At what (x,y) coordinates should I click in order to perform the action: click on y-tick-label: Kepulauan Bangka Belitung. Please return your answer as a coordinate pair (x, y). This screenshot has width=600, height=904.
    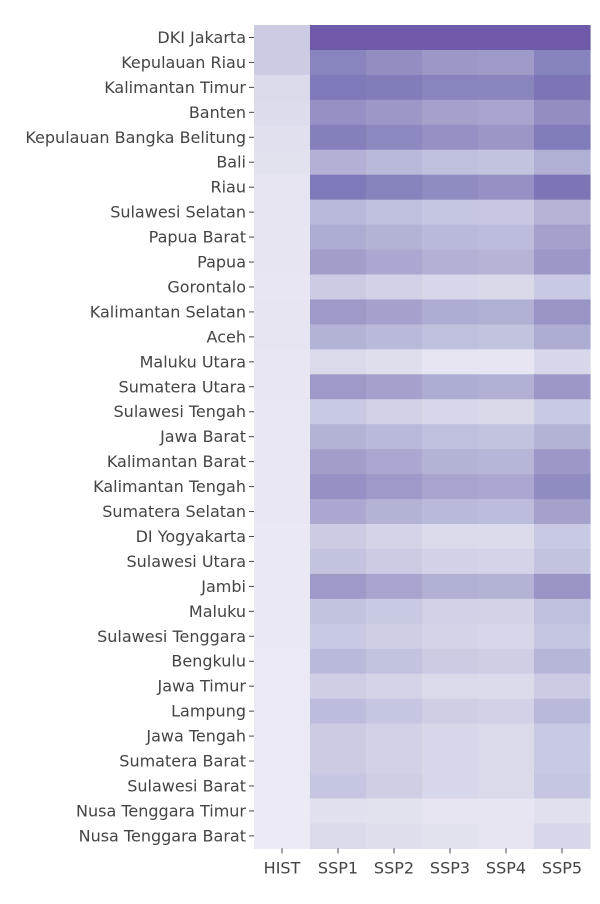
    Looking at the image, I should click on (135, 137).